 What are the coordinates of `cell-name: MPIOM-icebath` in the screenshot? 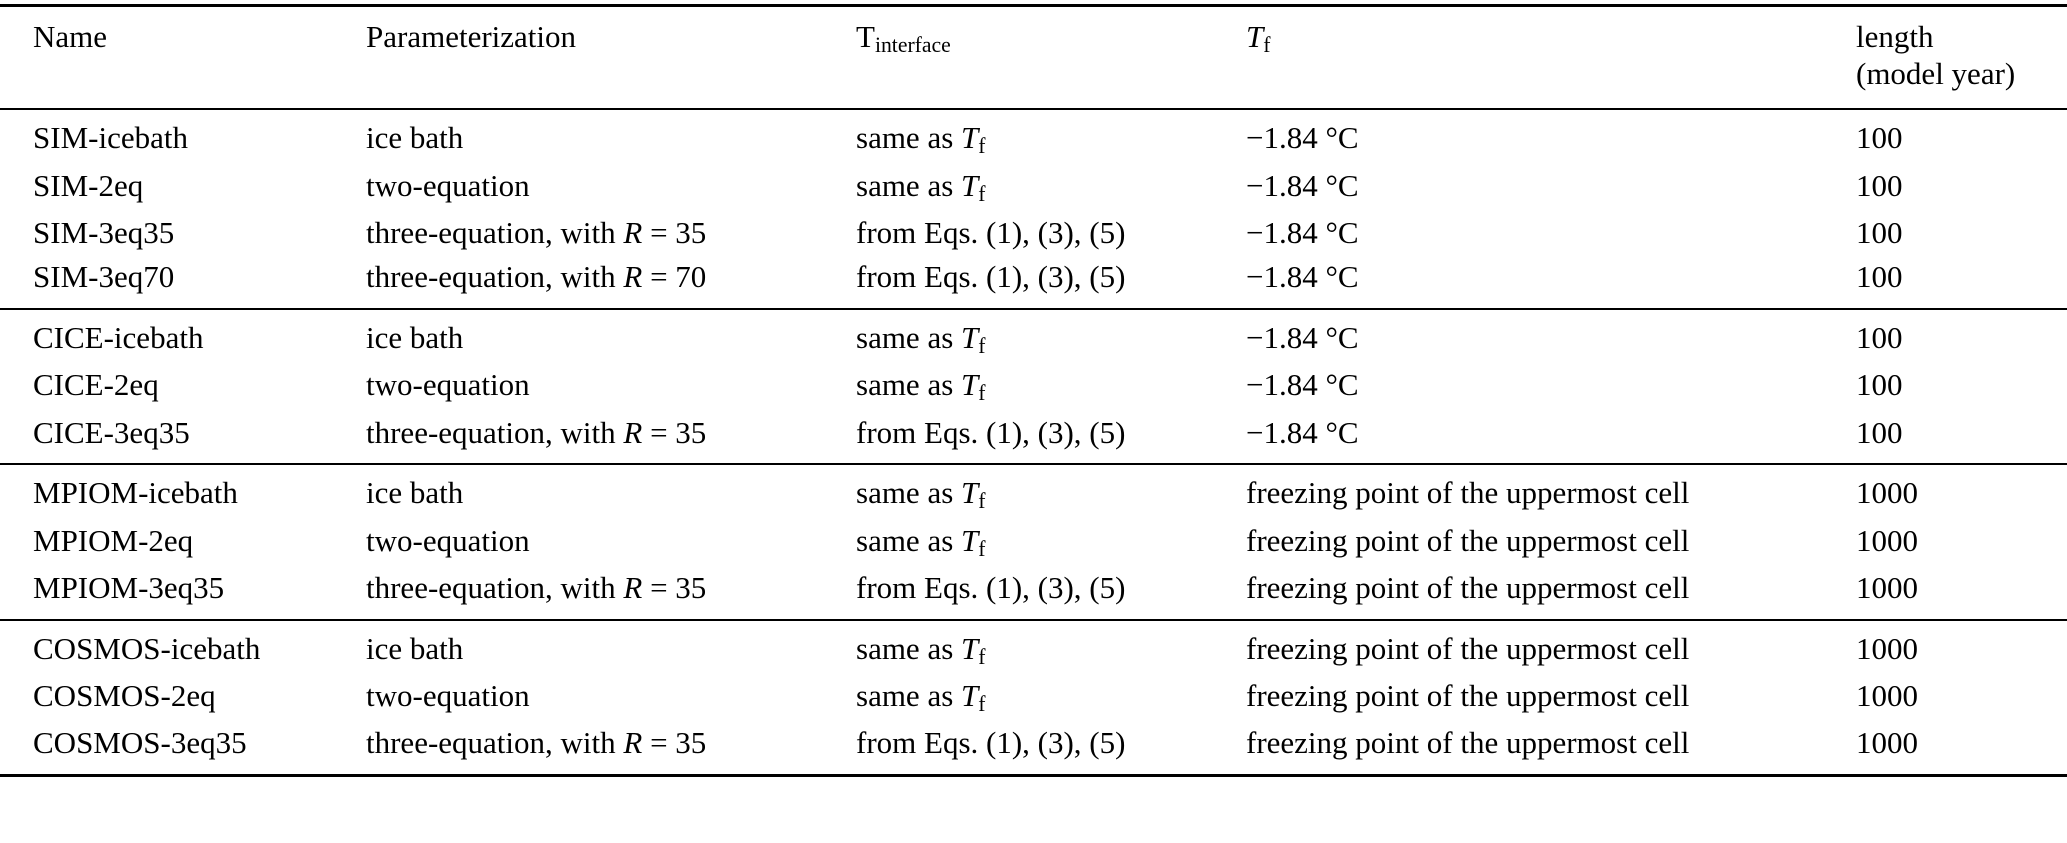 It's located at (183, 491).